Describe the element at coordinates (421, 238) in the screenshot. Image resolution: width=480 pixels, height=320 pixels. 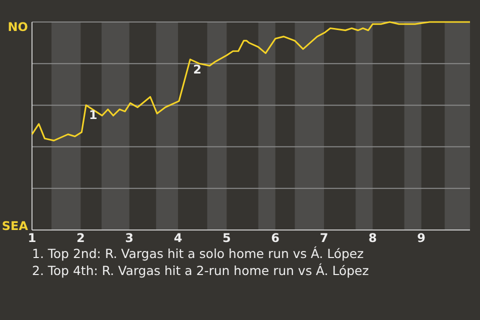
I see `x-tick-label: 9` at that location.